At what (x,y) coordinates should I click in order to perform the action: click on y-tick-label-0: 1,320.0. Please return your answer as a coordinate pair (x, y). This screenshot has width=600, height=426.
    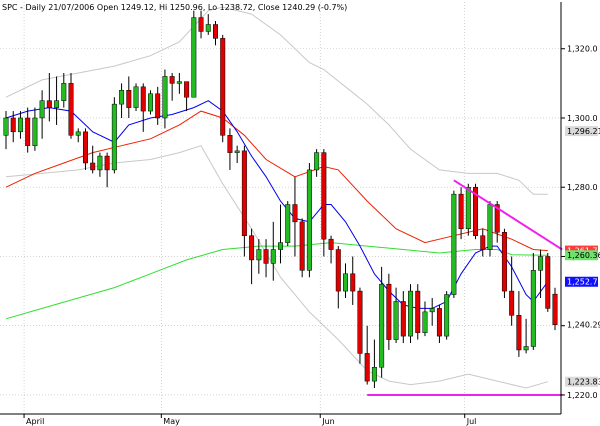
    Looking at the image, I should click on (582, 49).